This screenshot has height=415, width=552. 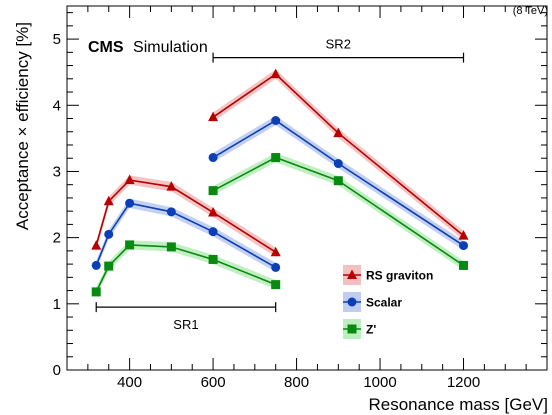 What do you see at coordinates (106, 47) in the screenshot?
I see `experiment-name: CMS` at bounding box center [106, 47].